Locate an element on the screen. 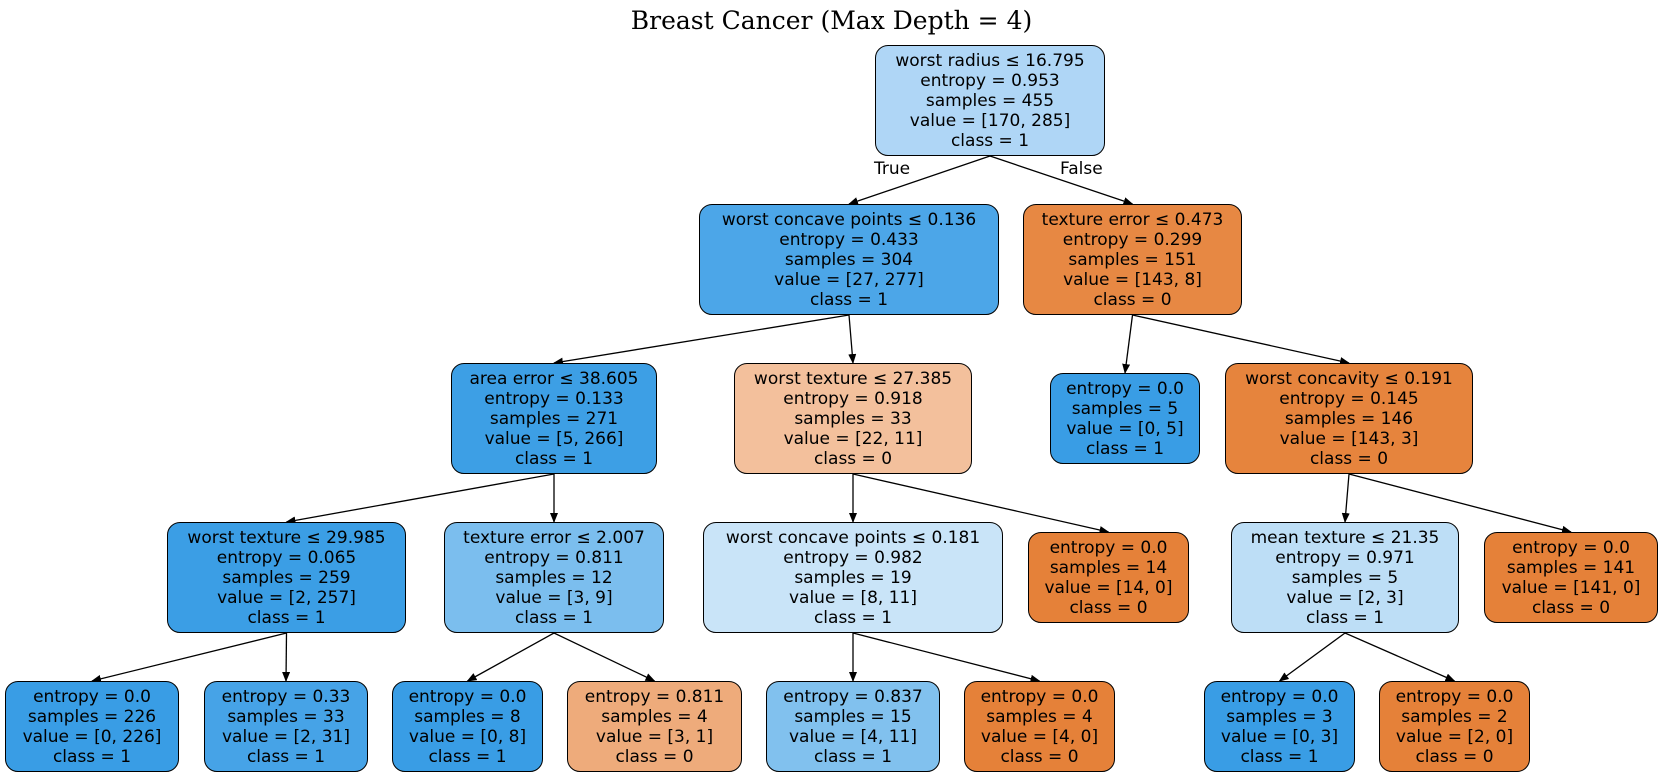 This screenshot has width=1663, height=776. edge-n11-n19 is located at coordinates (1312, 657).